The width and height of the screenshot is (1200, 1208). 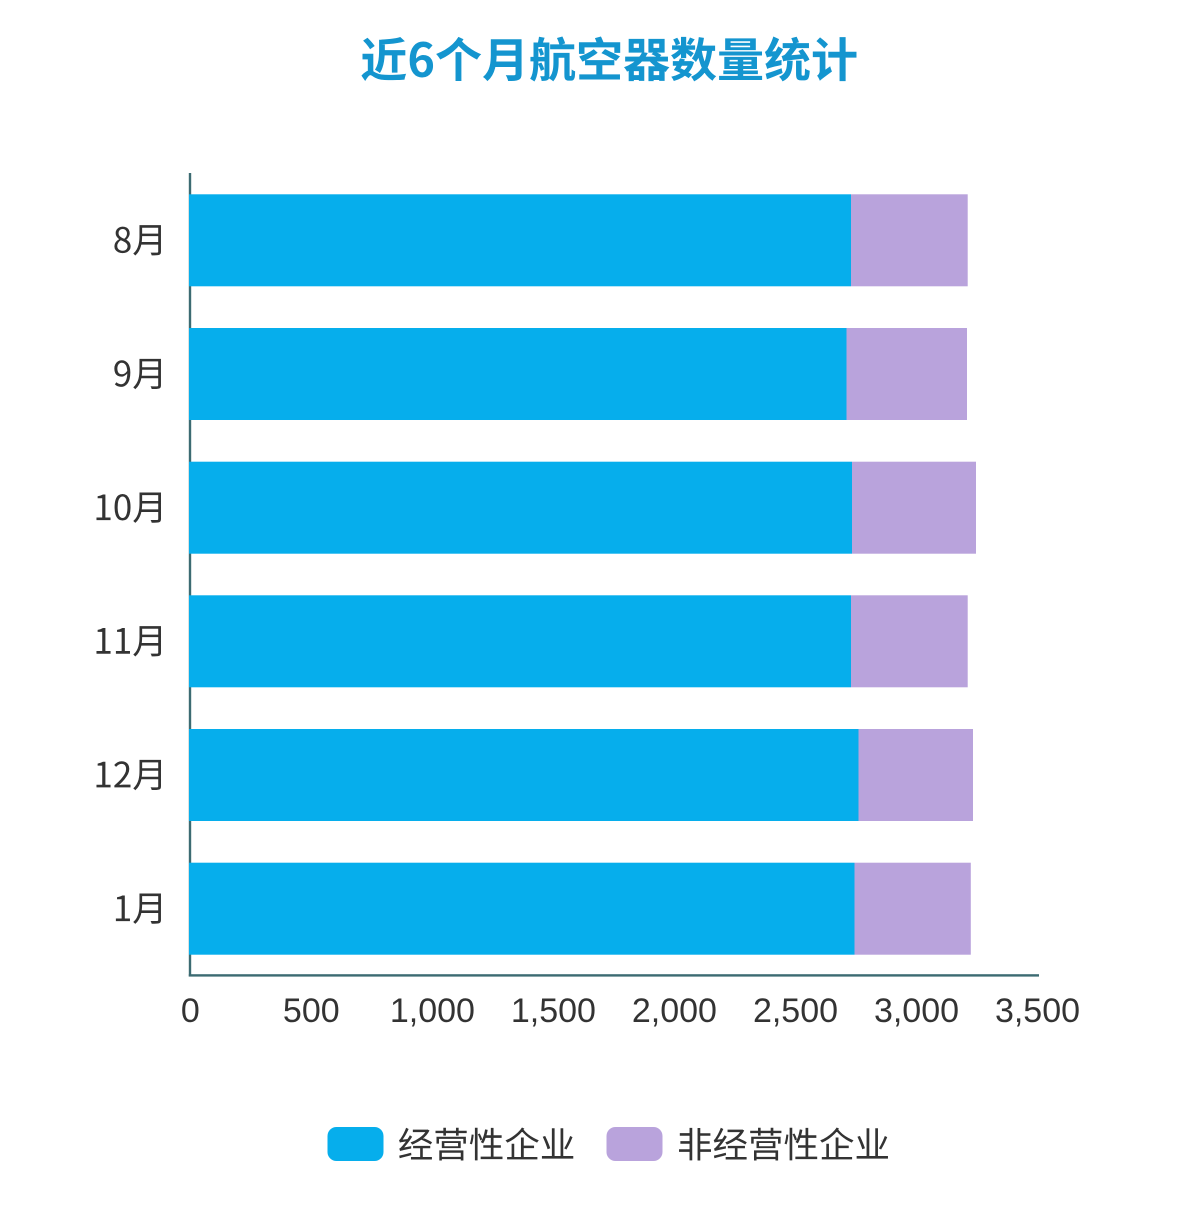 What do you see at coordinates (795, 1011) in the screenshot?
I see `svg-text: 2,500` at bounding box center [795, 1011].